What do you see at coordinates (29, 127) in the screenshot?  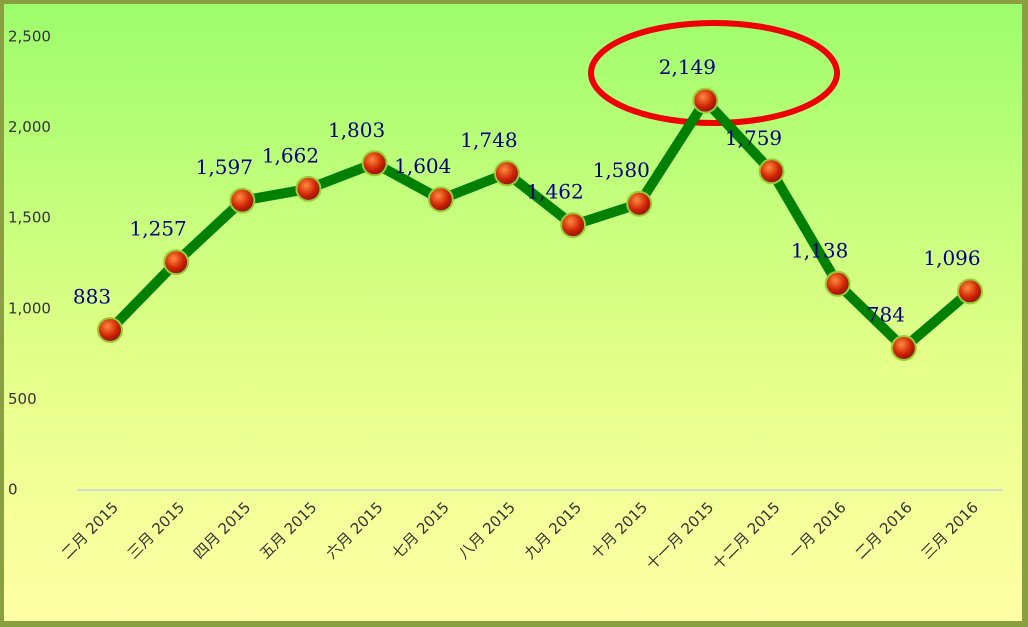 I see `y-tick-label: 2,000` at bounding box center [29, 127].